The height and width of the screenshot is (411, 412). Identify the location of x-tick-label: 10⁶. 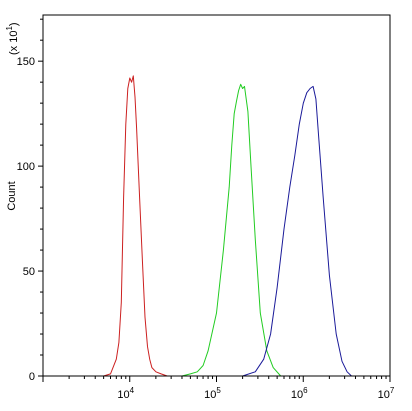
(299, 393).